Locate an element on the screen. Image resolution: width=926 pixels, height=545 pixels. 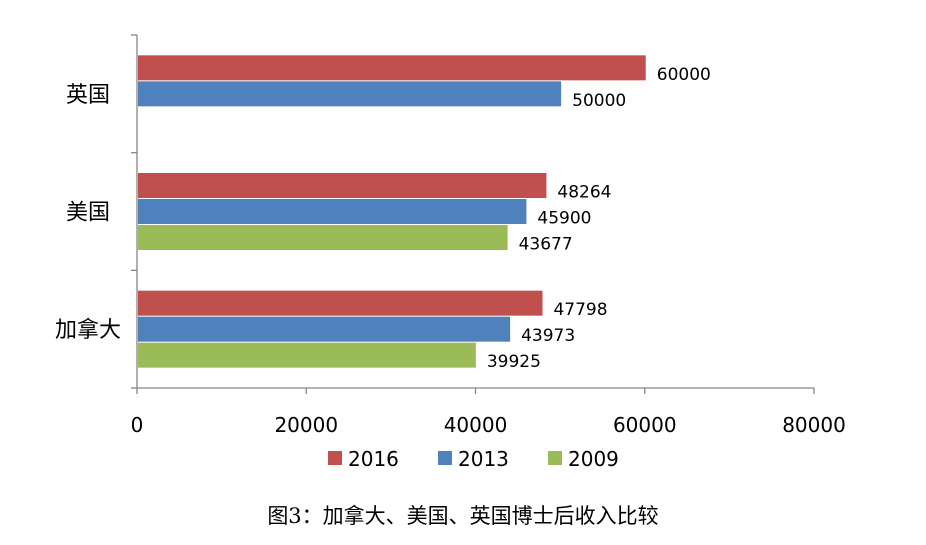
legend-label: 2013 is located at coordinates (483, 459).